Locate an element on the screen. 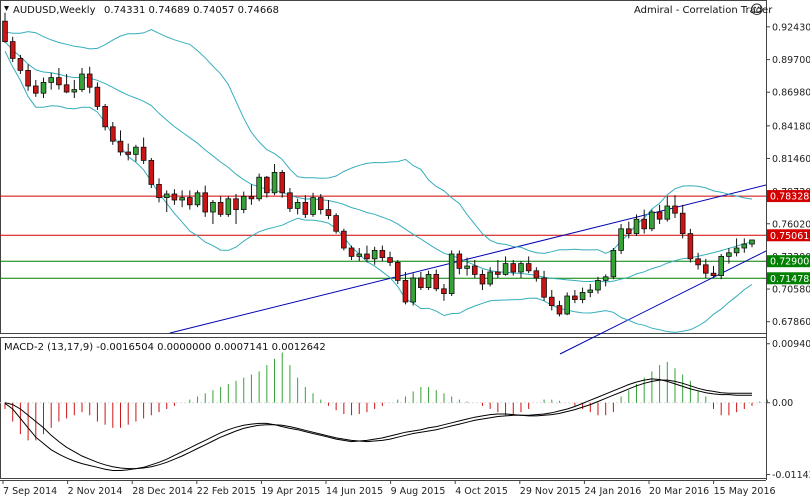  level-tag-text: 0.71478 is located at coordinates (789, 279).